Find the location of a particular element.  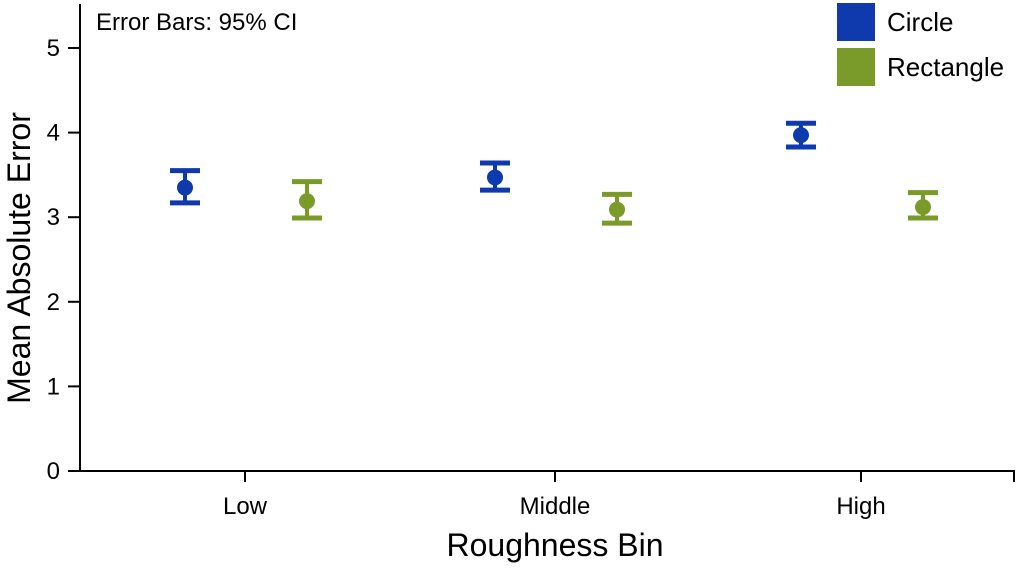

y-tick-label: 1 is located at coordinates (53, 386).